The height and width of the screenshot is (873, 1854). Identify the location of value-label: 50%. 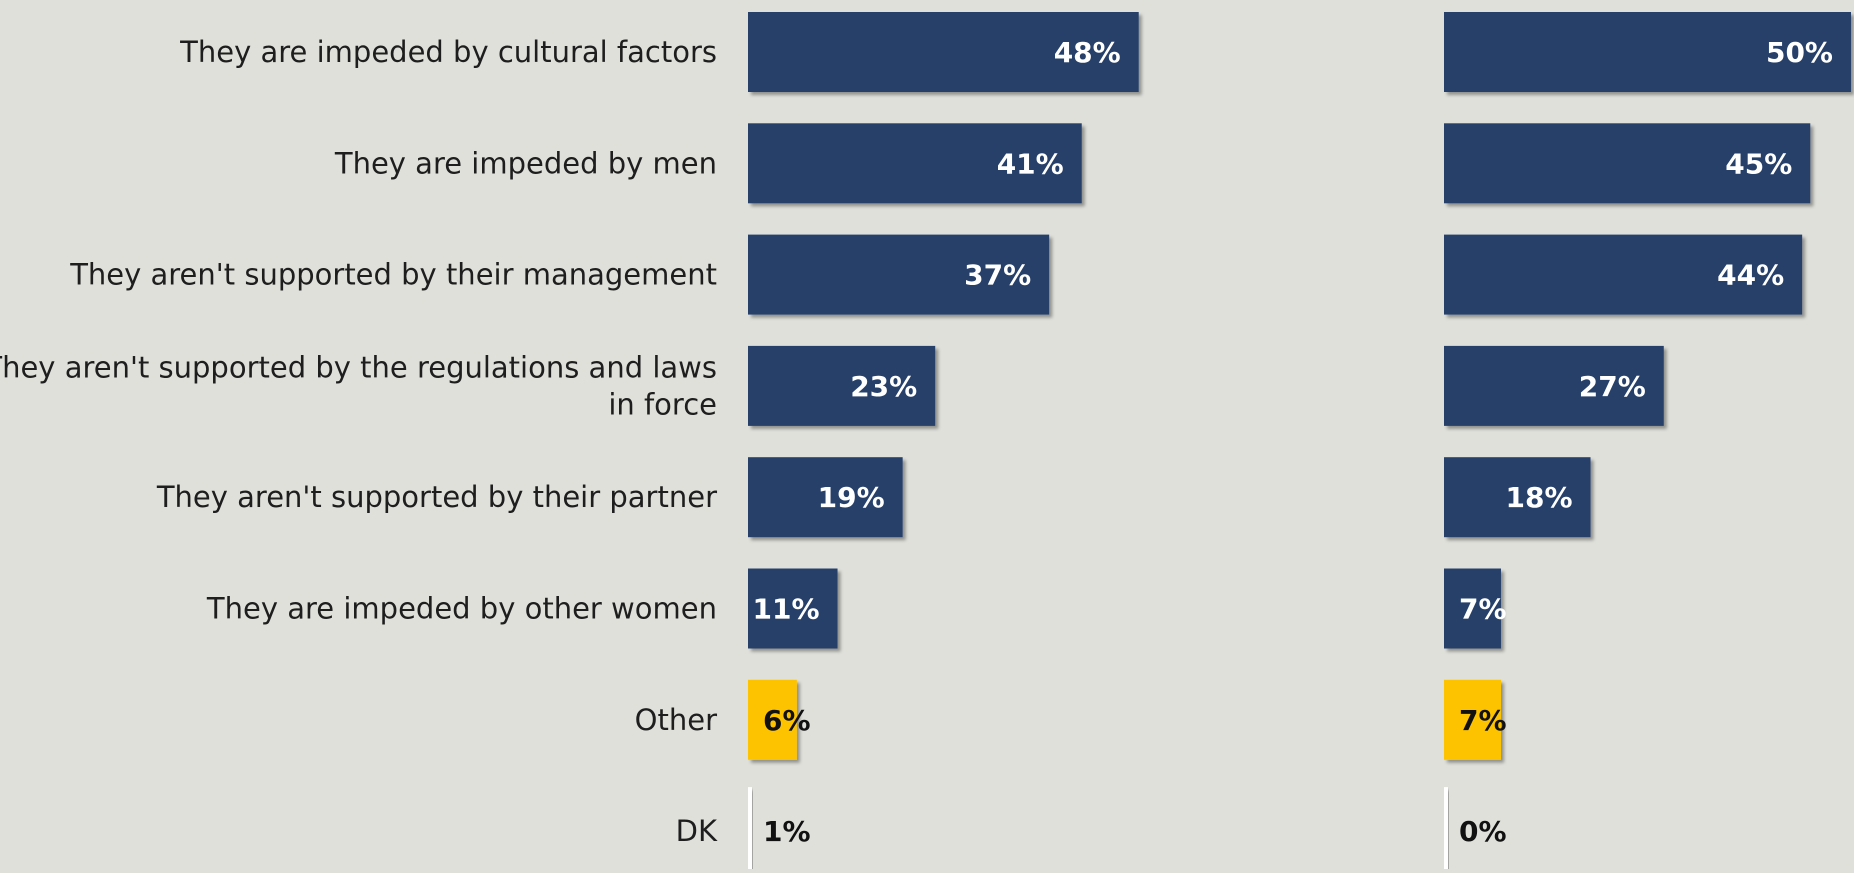
(1799, 52).